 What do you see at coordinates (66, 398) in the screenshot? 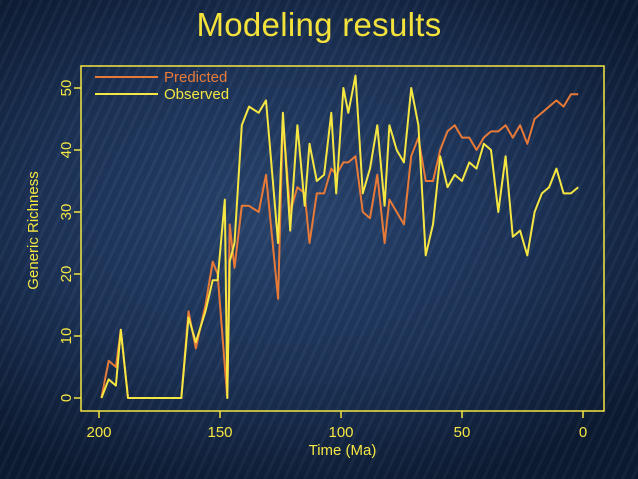
I see `y-tick-label: 0` at bounding box center [66, 398].